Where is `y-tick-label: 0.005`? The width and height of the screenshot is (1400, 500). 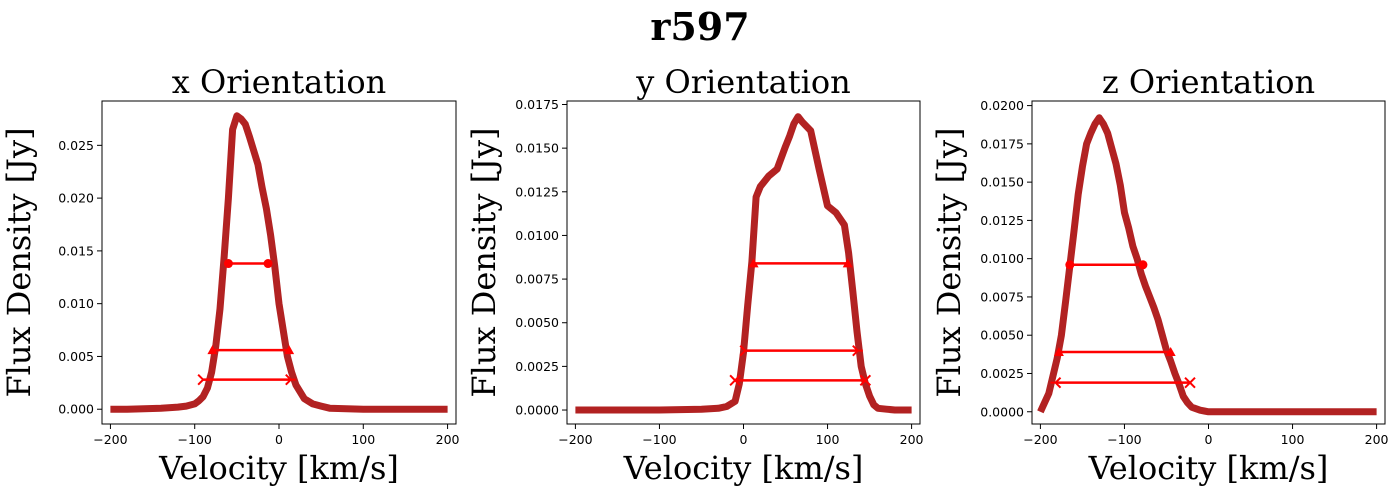
y-tick-label: 0.005 is located at coordinates (76, 356).